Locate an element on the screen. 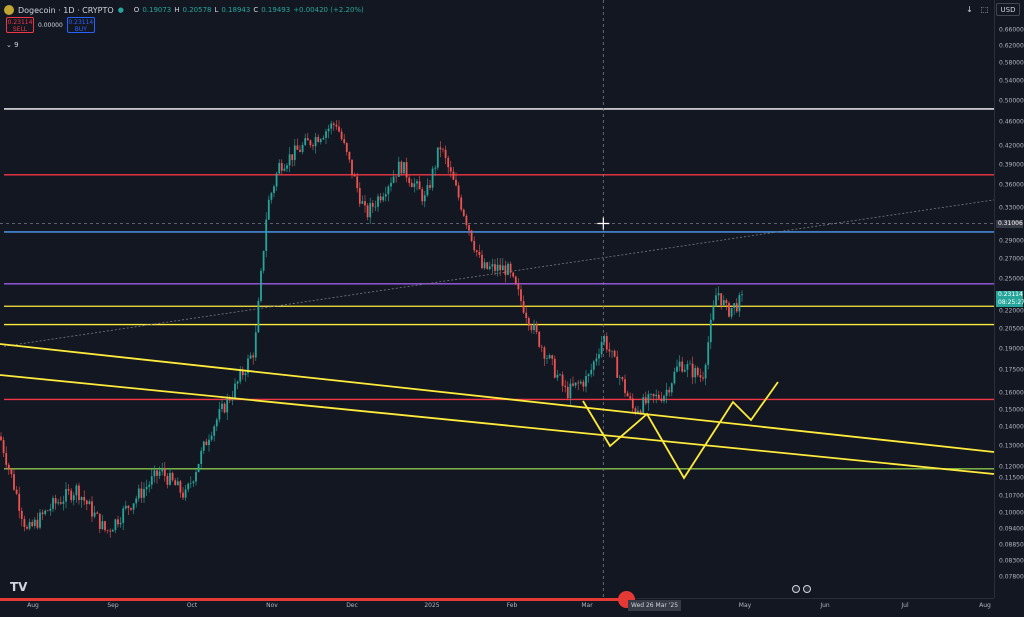 This screenshot has height=617, width=1024. ohlc-open: 0.19073 is located at coordinates (157, 10).